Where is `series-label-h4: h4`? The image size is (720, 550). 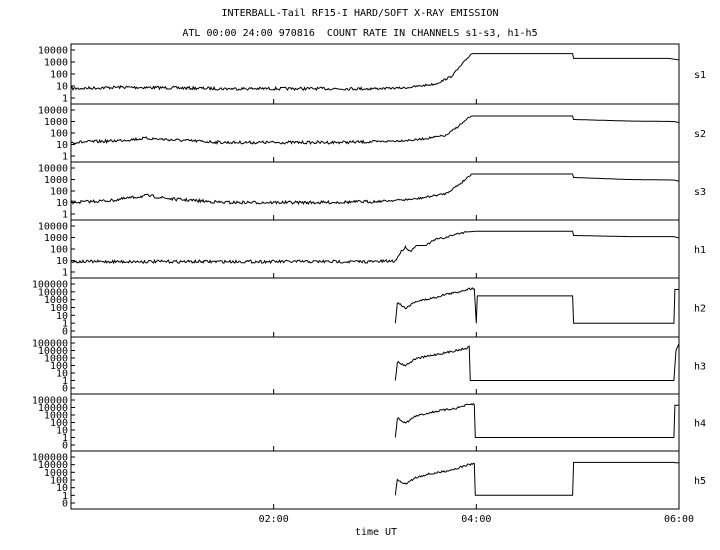 series-label-h4: h4 is located at coordinates (700, 424).